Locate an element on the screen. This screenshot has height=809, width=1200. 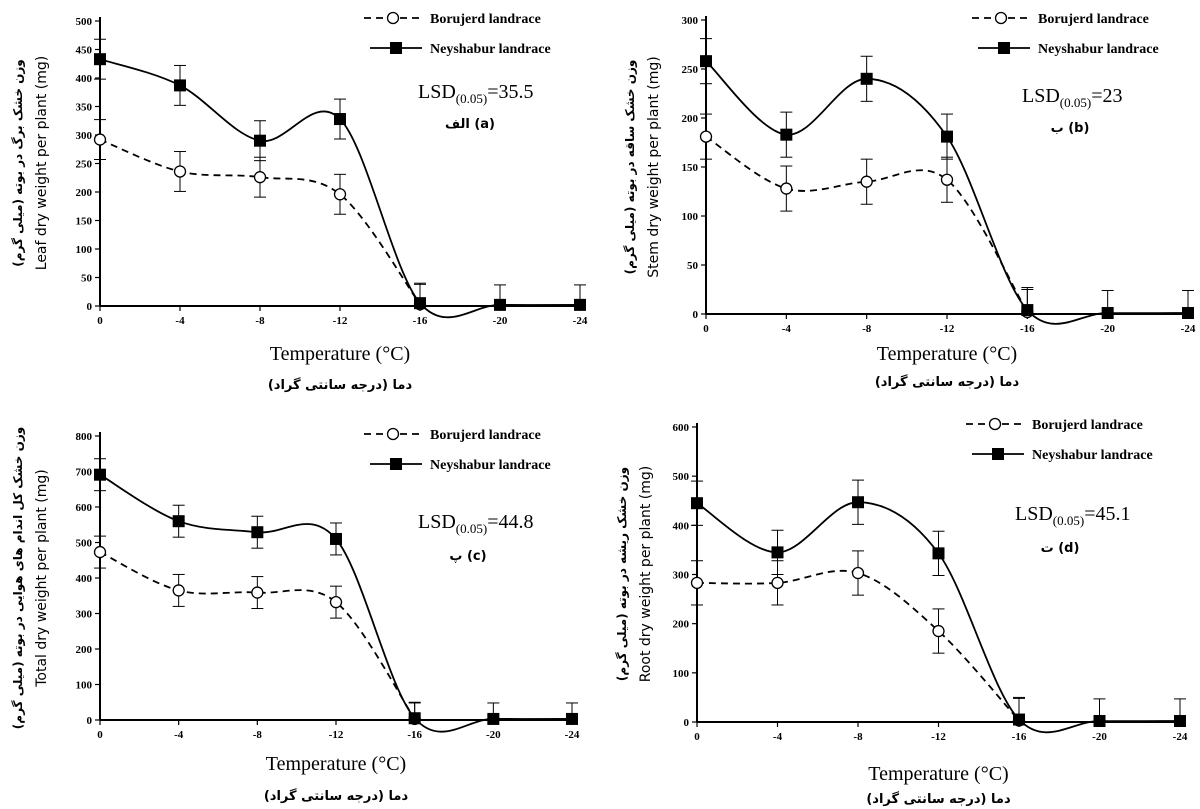
y-tick-label: 100 is located at coordinates (681, 674).